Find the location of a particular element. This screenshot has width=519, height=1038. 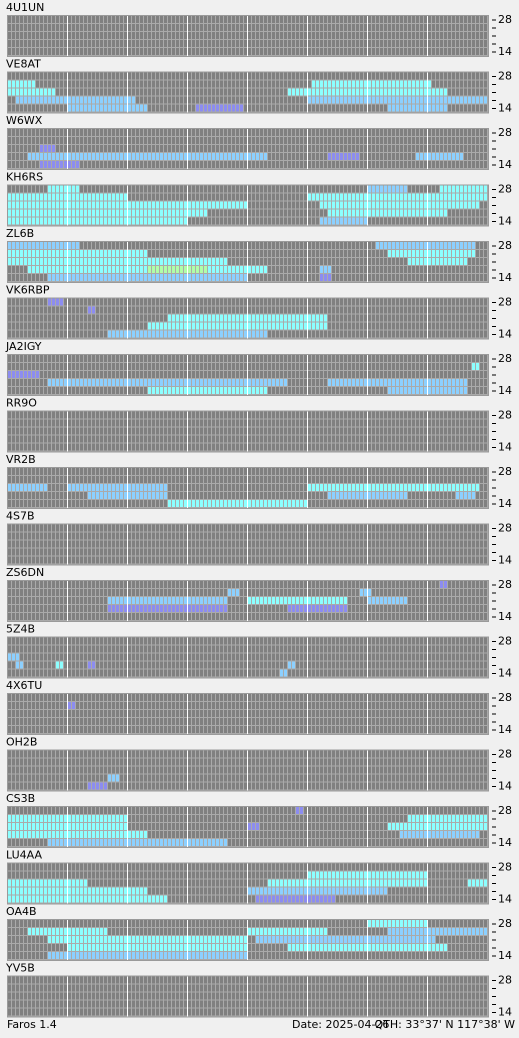

station-name: OA4B is located at coordinates (21, 911).